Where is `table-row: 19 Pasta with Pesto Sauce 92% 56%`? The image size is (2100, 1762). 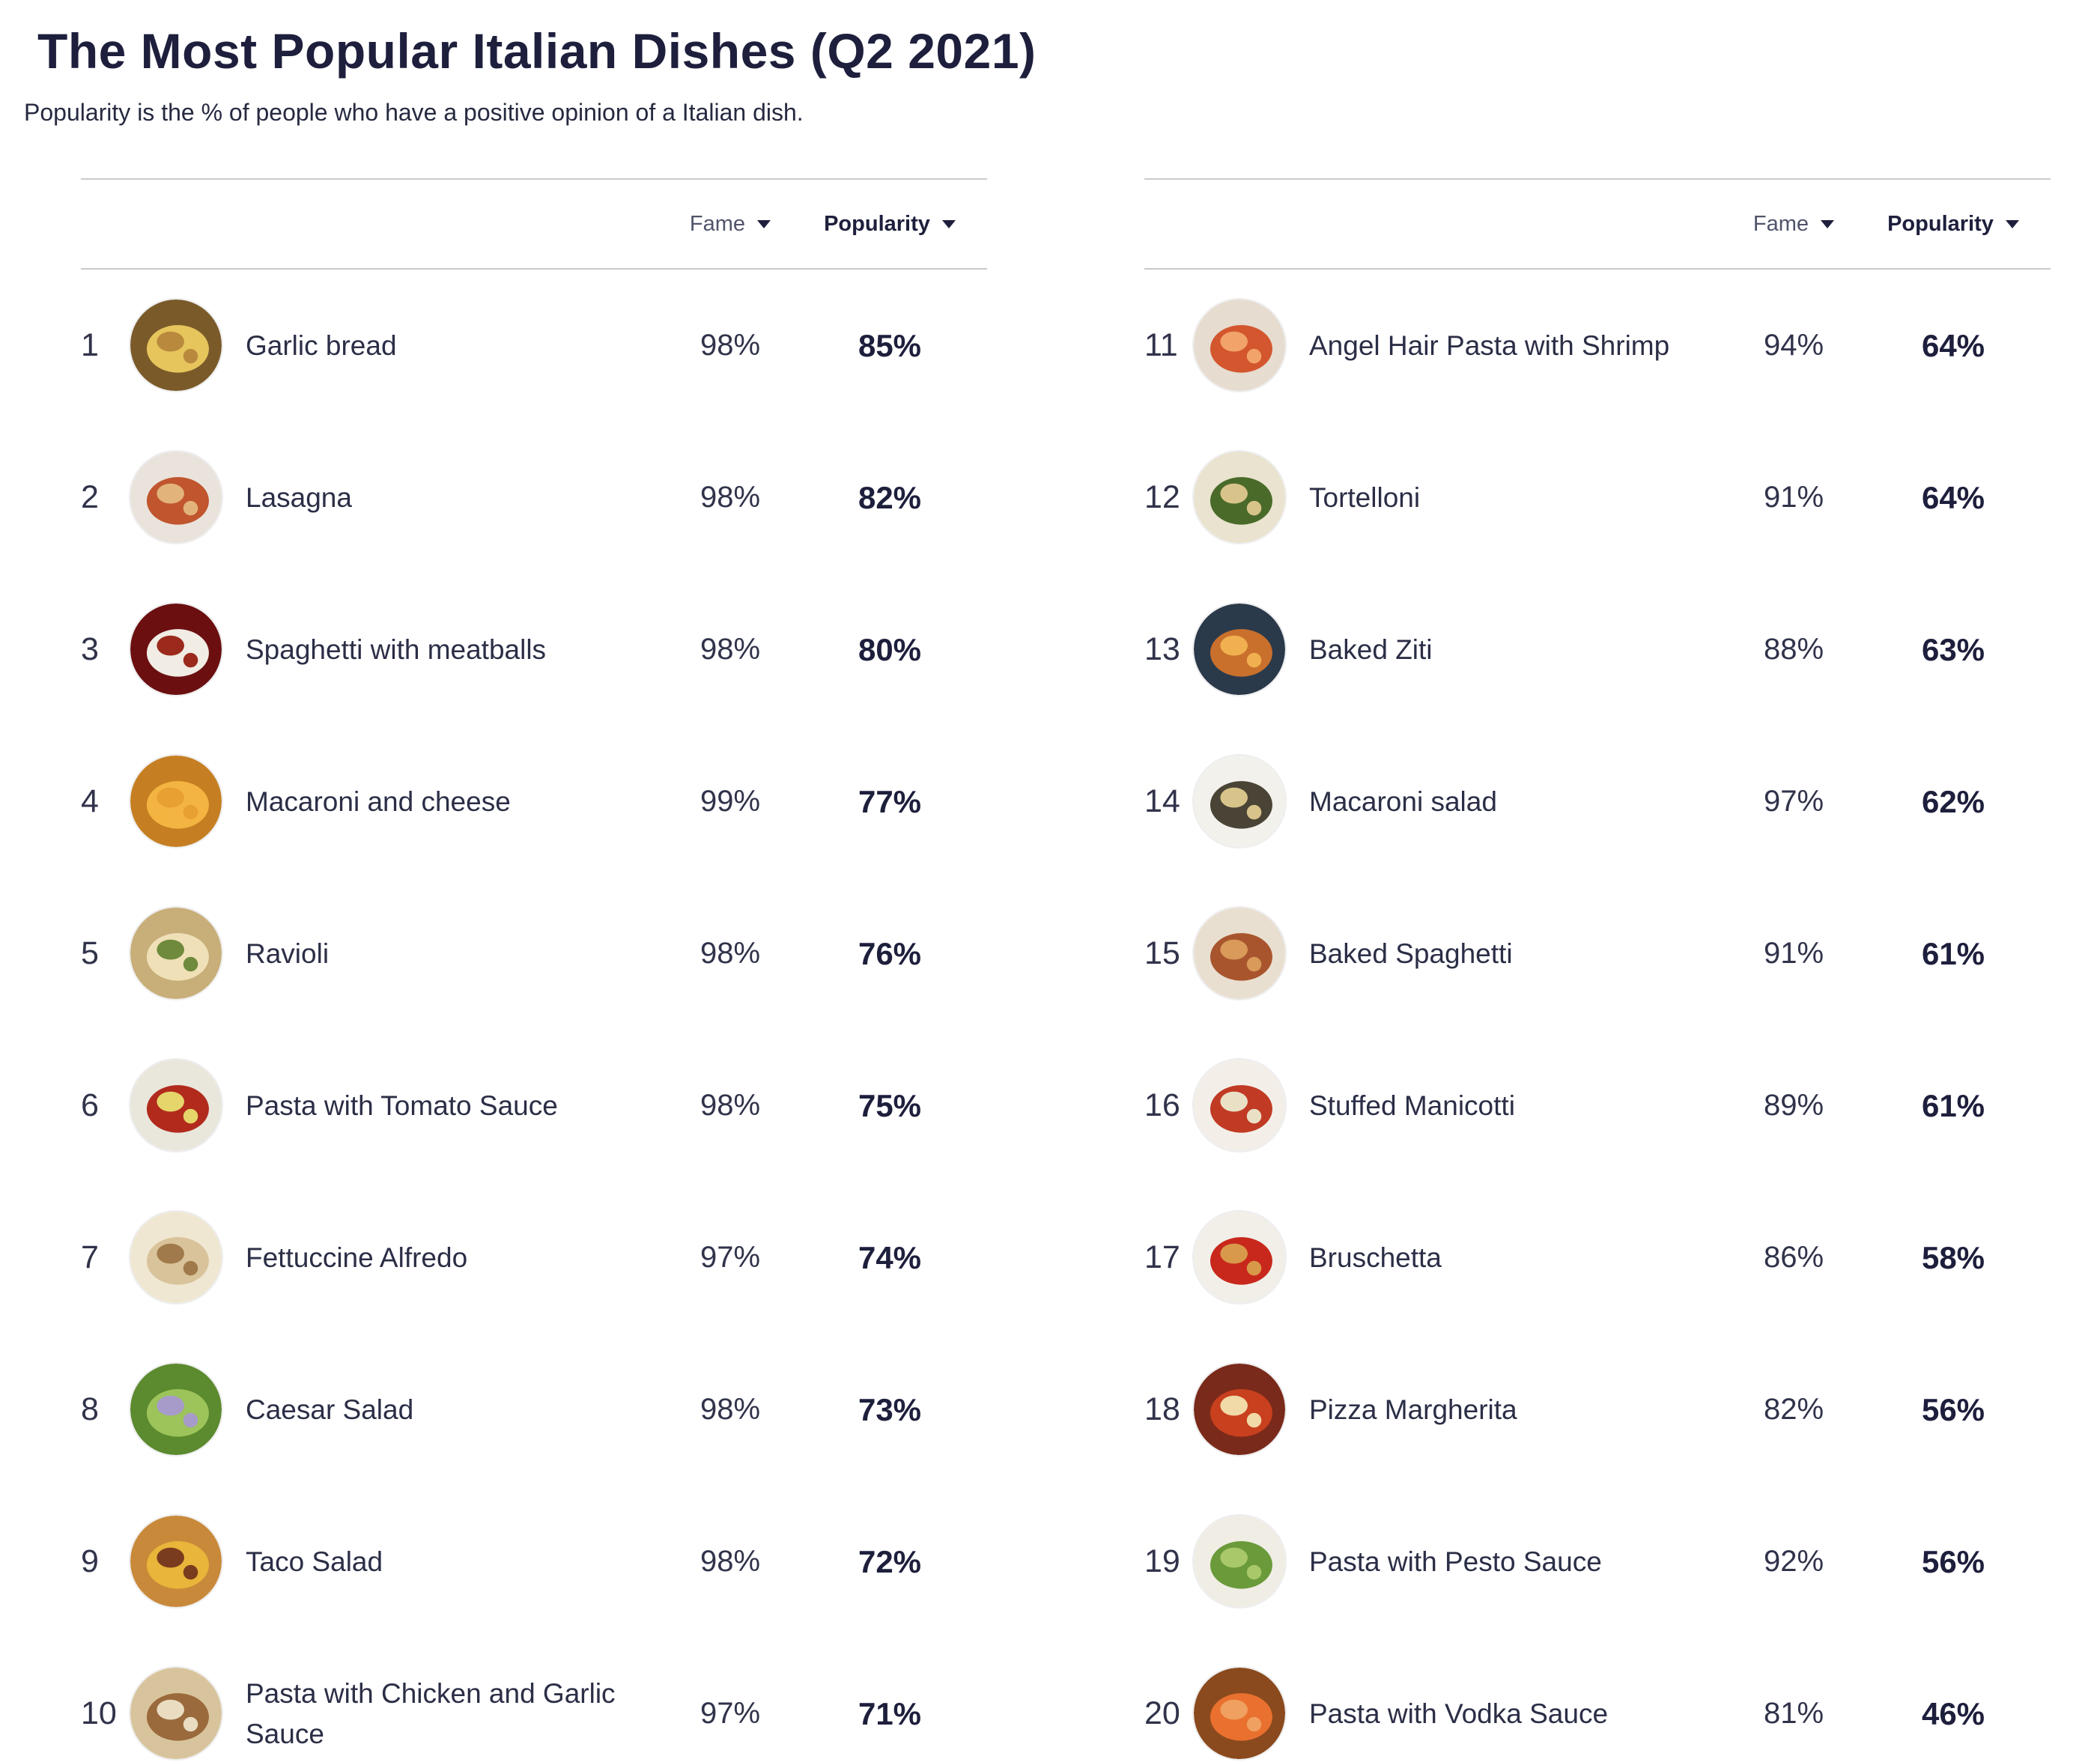 table-row: 19 Pasta with Pesto Sauce 92% 56% is located at coordinates (1597, 1562).